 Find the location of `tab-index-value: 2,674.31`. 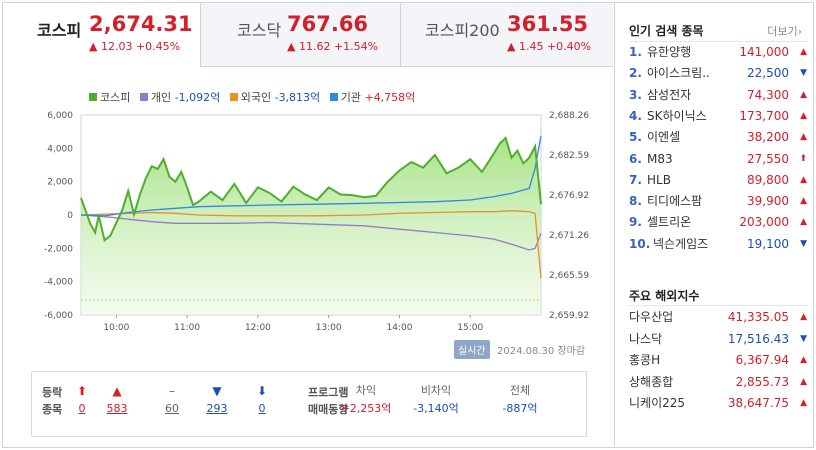

tab-index-value: 2,674.31 is located at coordinates (141, 24).